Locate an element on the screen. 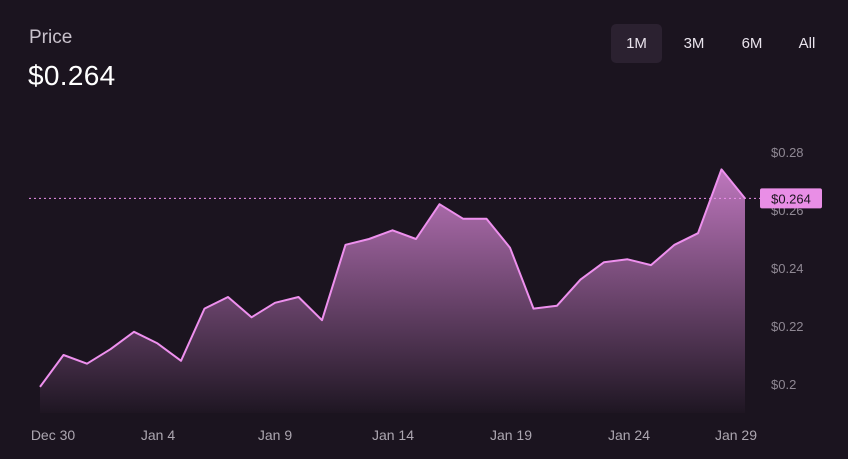  y-tick-label: $0.22 is located at coordinates (787, 326).